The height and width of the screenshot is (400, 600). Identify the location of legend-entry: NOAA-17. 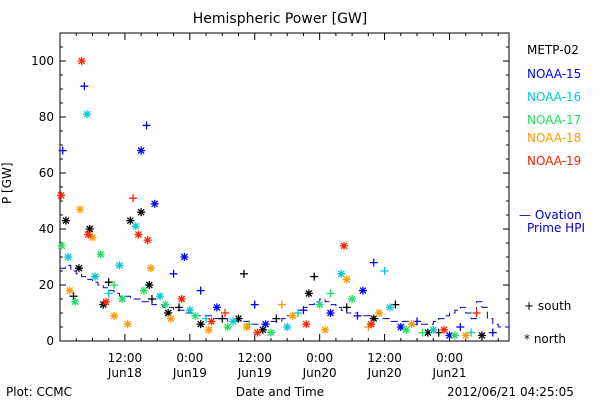
(554, 120).